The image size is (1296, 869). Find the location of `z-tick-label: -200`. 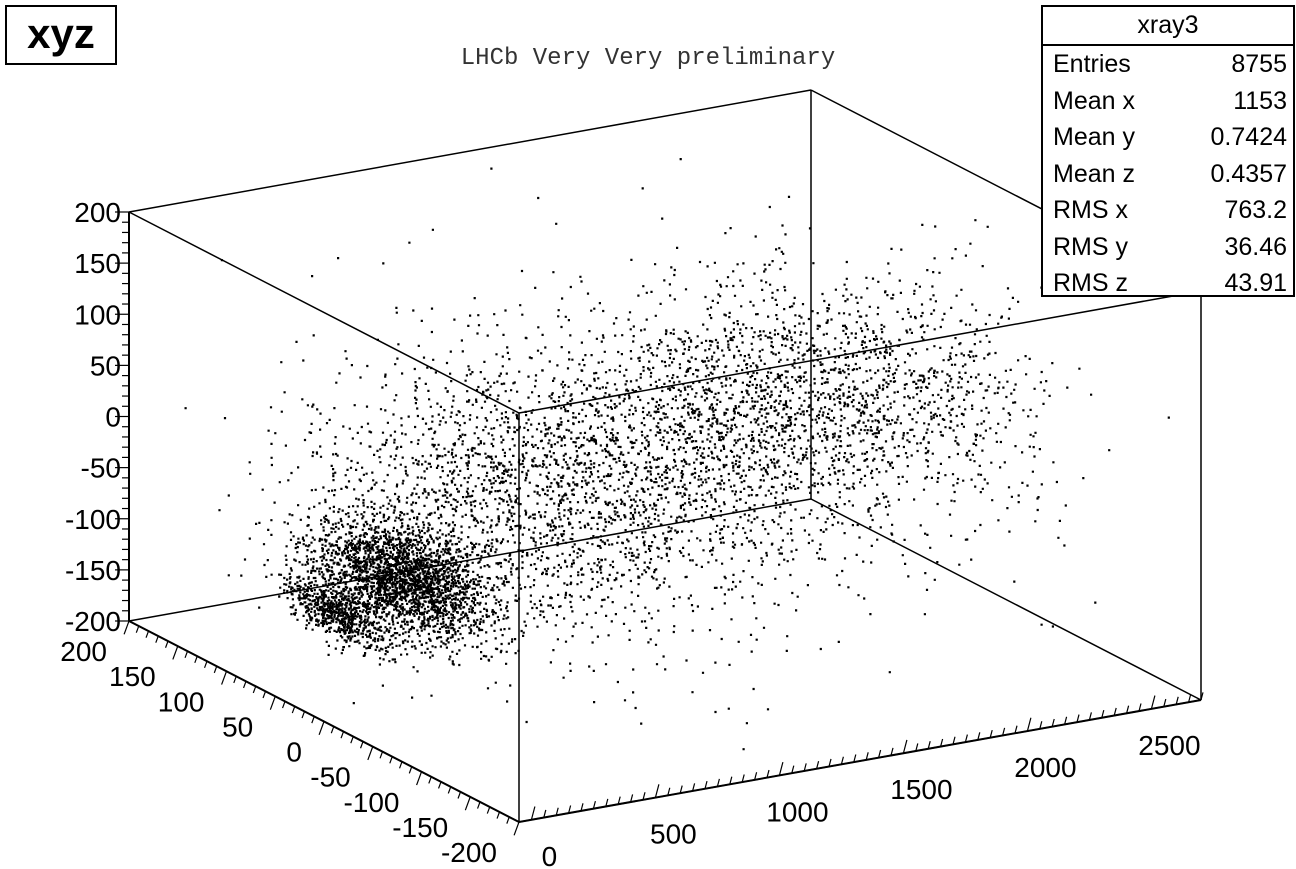

z-tick-label: -200 is located at coordinates (93, 621).